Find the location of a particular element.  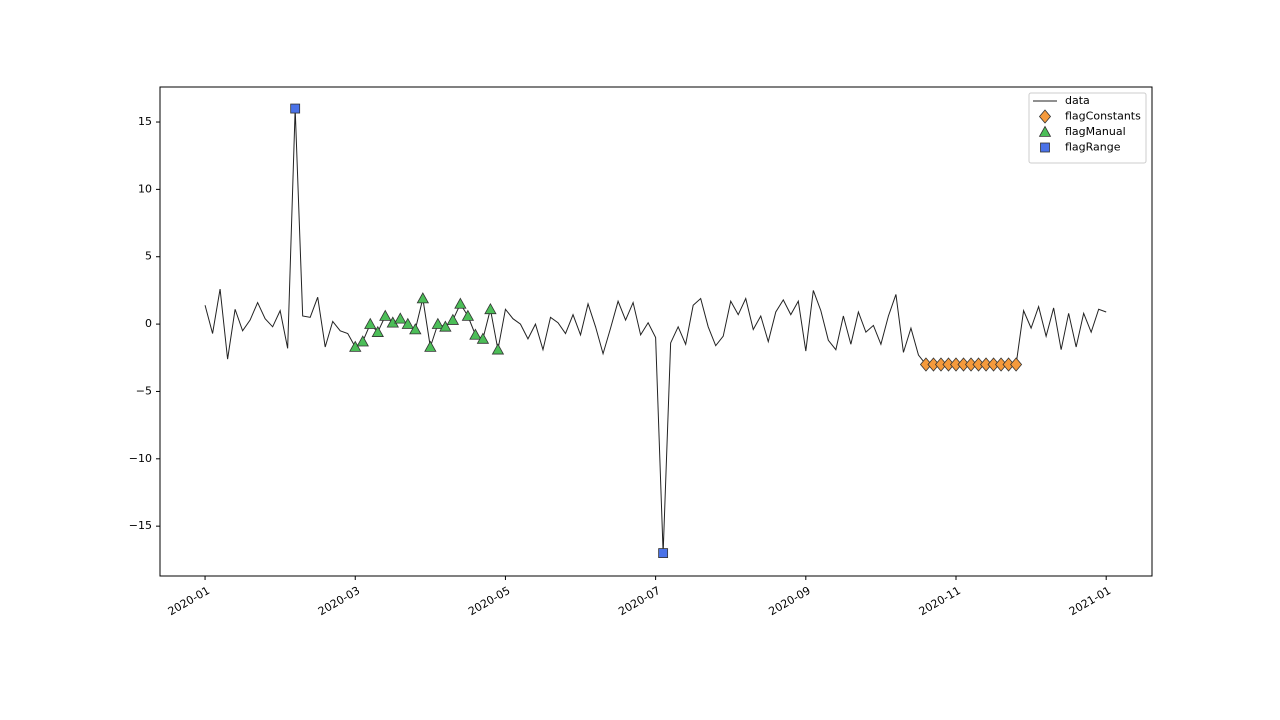

legend-box is located at coordinates (1087, 128).